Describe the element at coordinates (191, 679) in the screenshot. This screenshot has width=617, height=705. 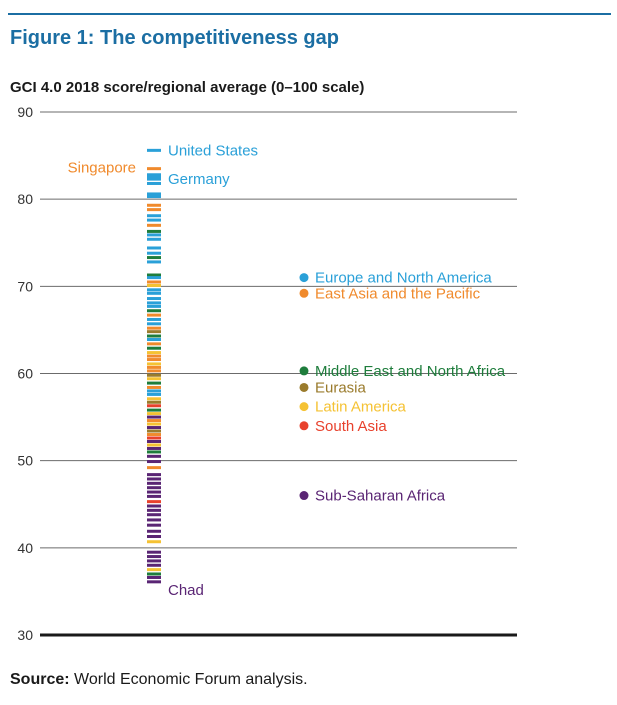
I see `source-text: World Economic Forum analysis.` at that location.